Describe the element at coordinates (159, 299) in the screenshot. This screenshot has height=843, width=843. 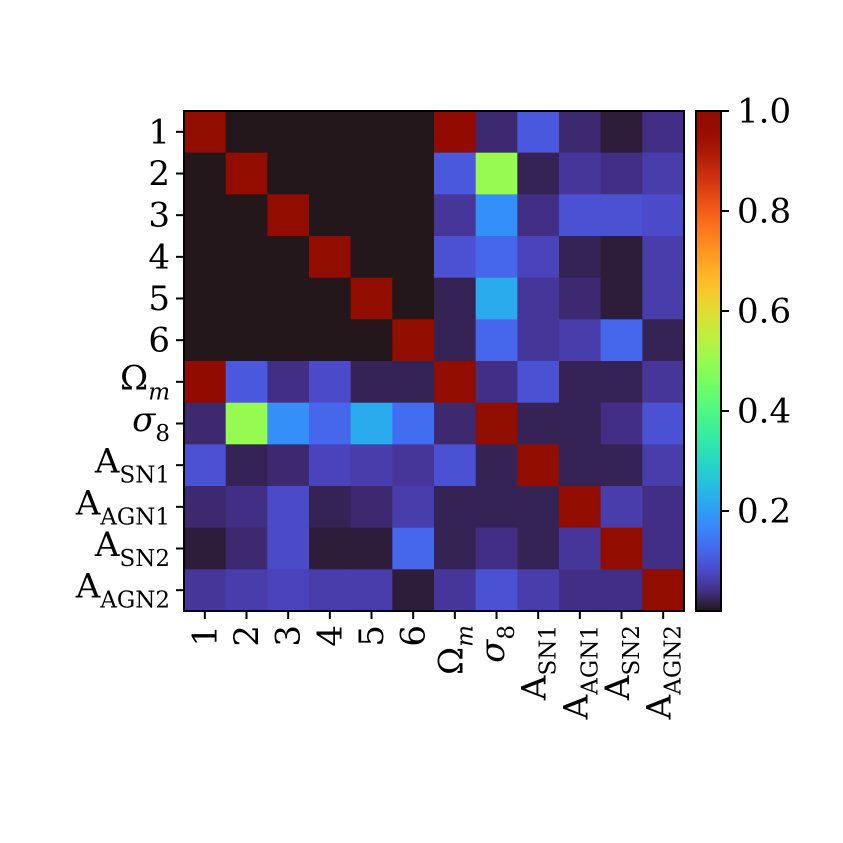
I see `y-tick-label: 5` at that location.